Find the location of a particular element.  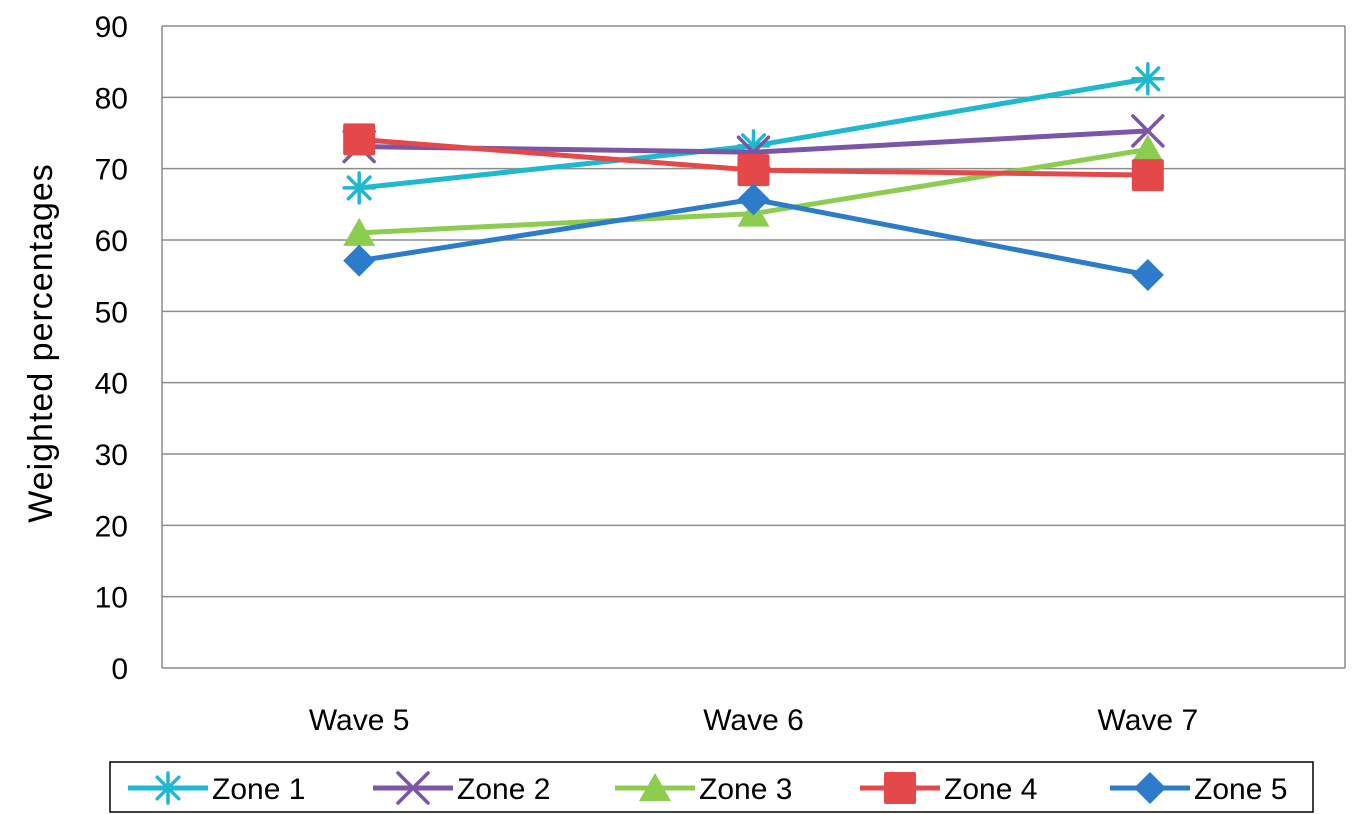

legend-item: Zone 3 is located at coordinates (703, 789).